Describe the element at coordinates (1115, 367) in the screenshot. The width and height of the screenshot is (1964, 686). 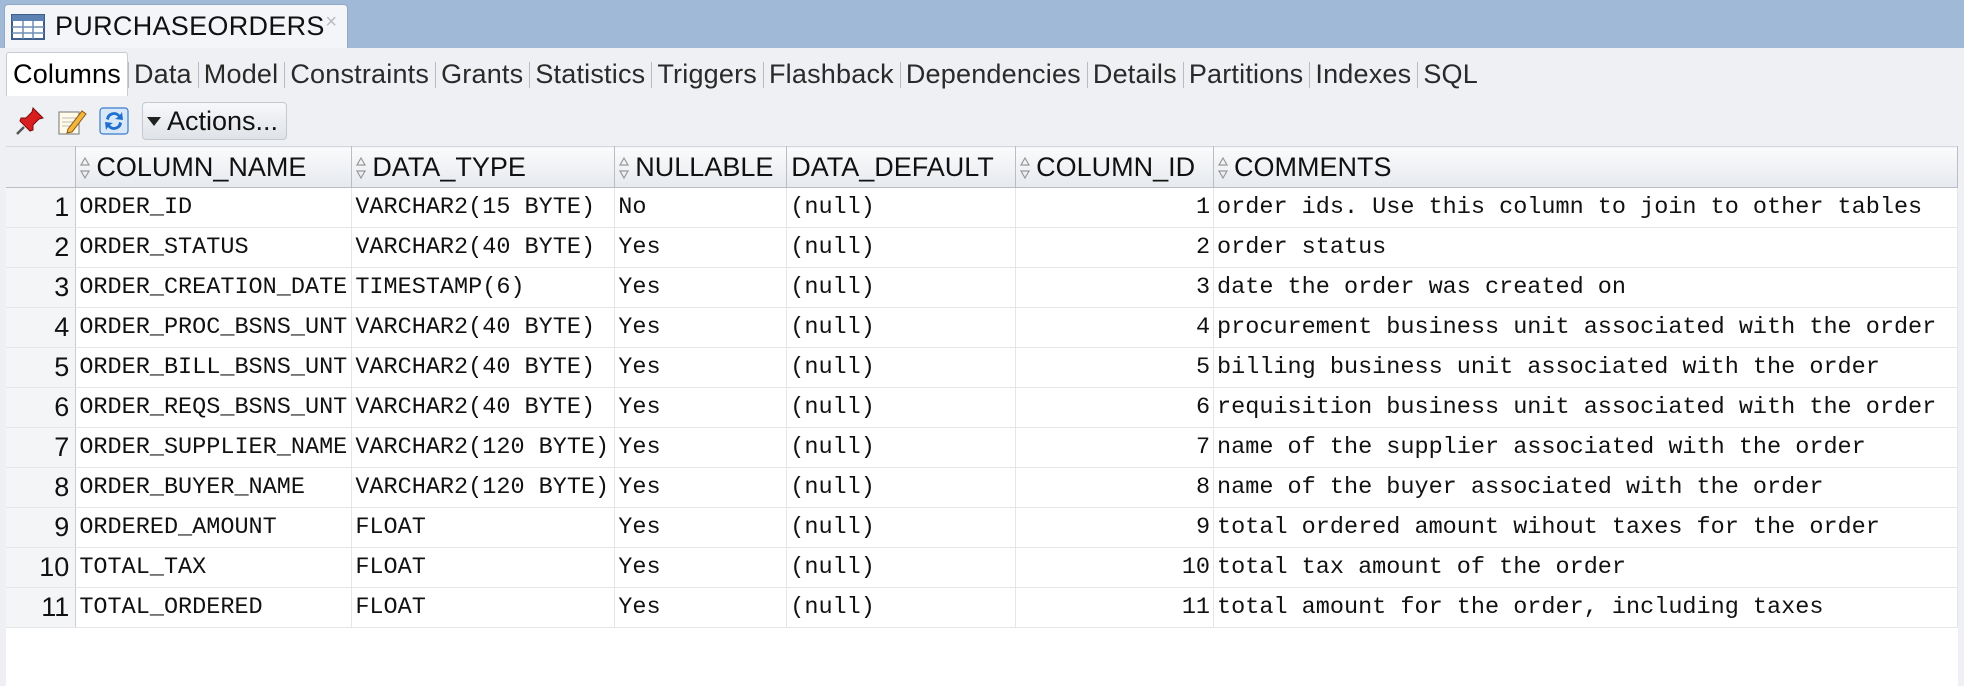
I see `cell-column-id: 5` at that location.